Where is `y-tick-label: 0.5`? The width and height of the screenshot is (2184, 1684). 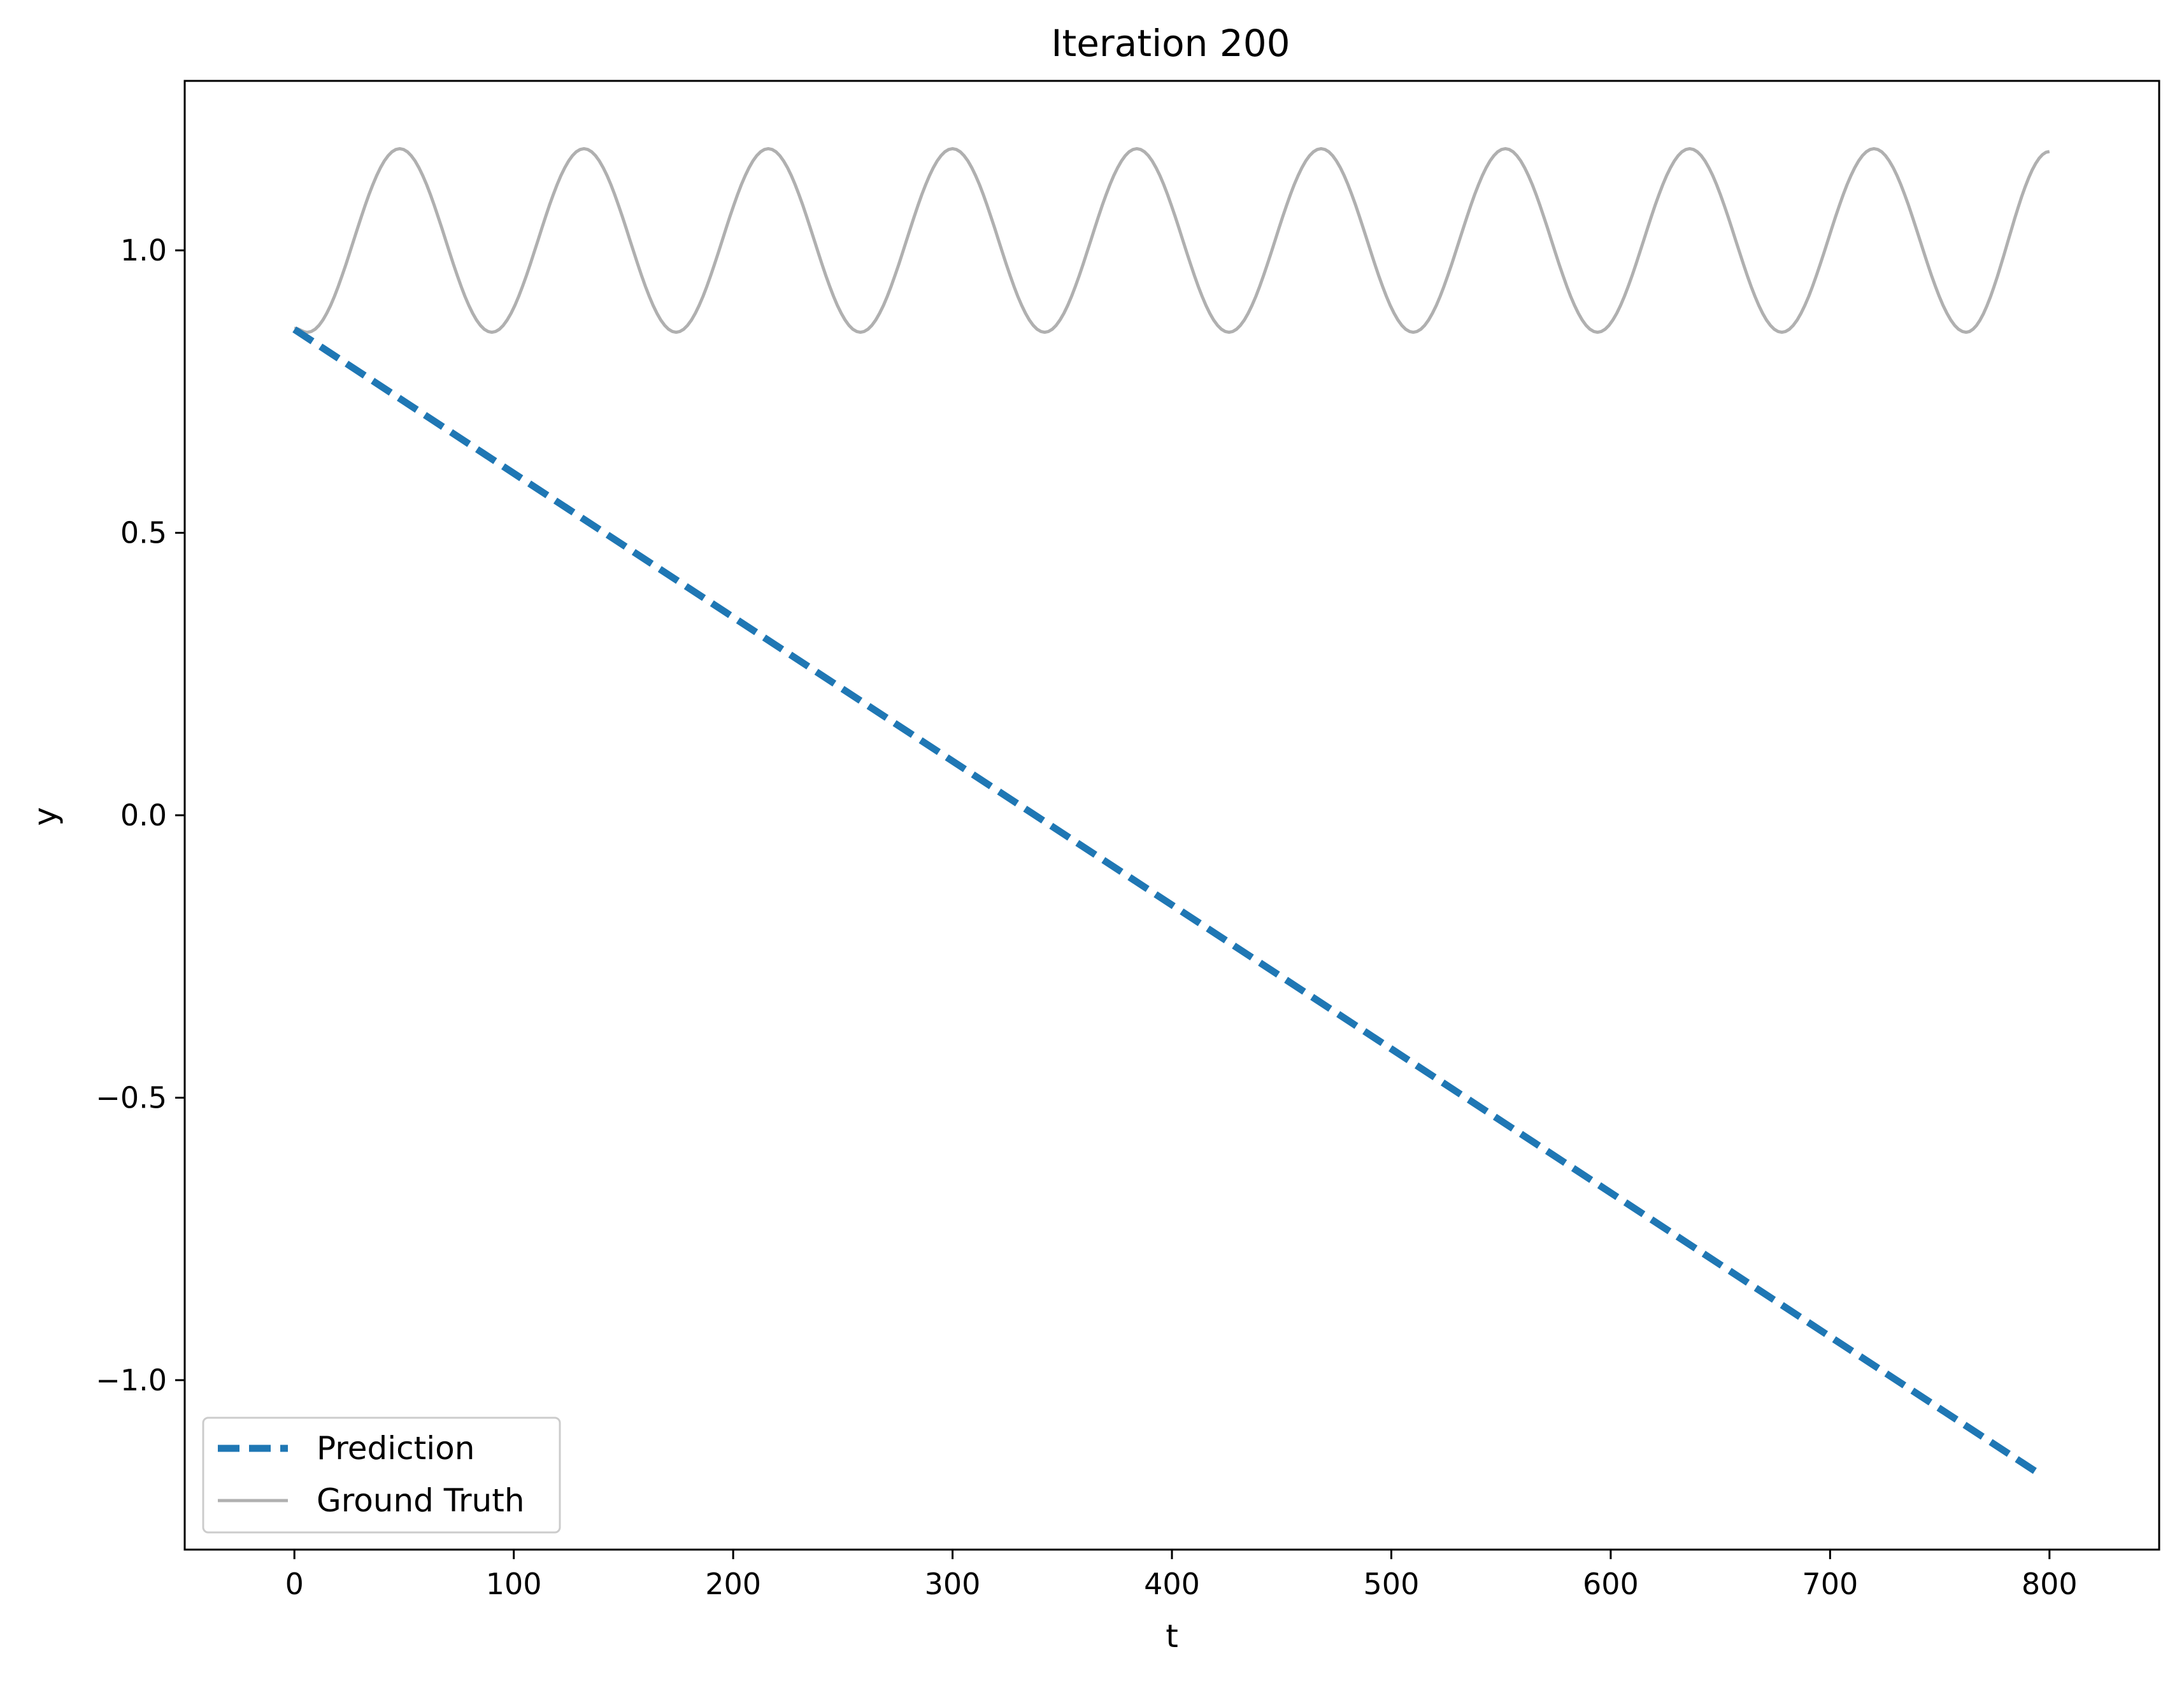 y-tick-label: 0.5 is located at coordinates (143, 533).